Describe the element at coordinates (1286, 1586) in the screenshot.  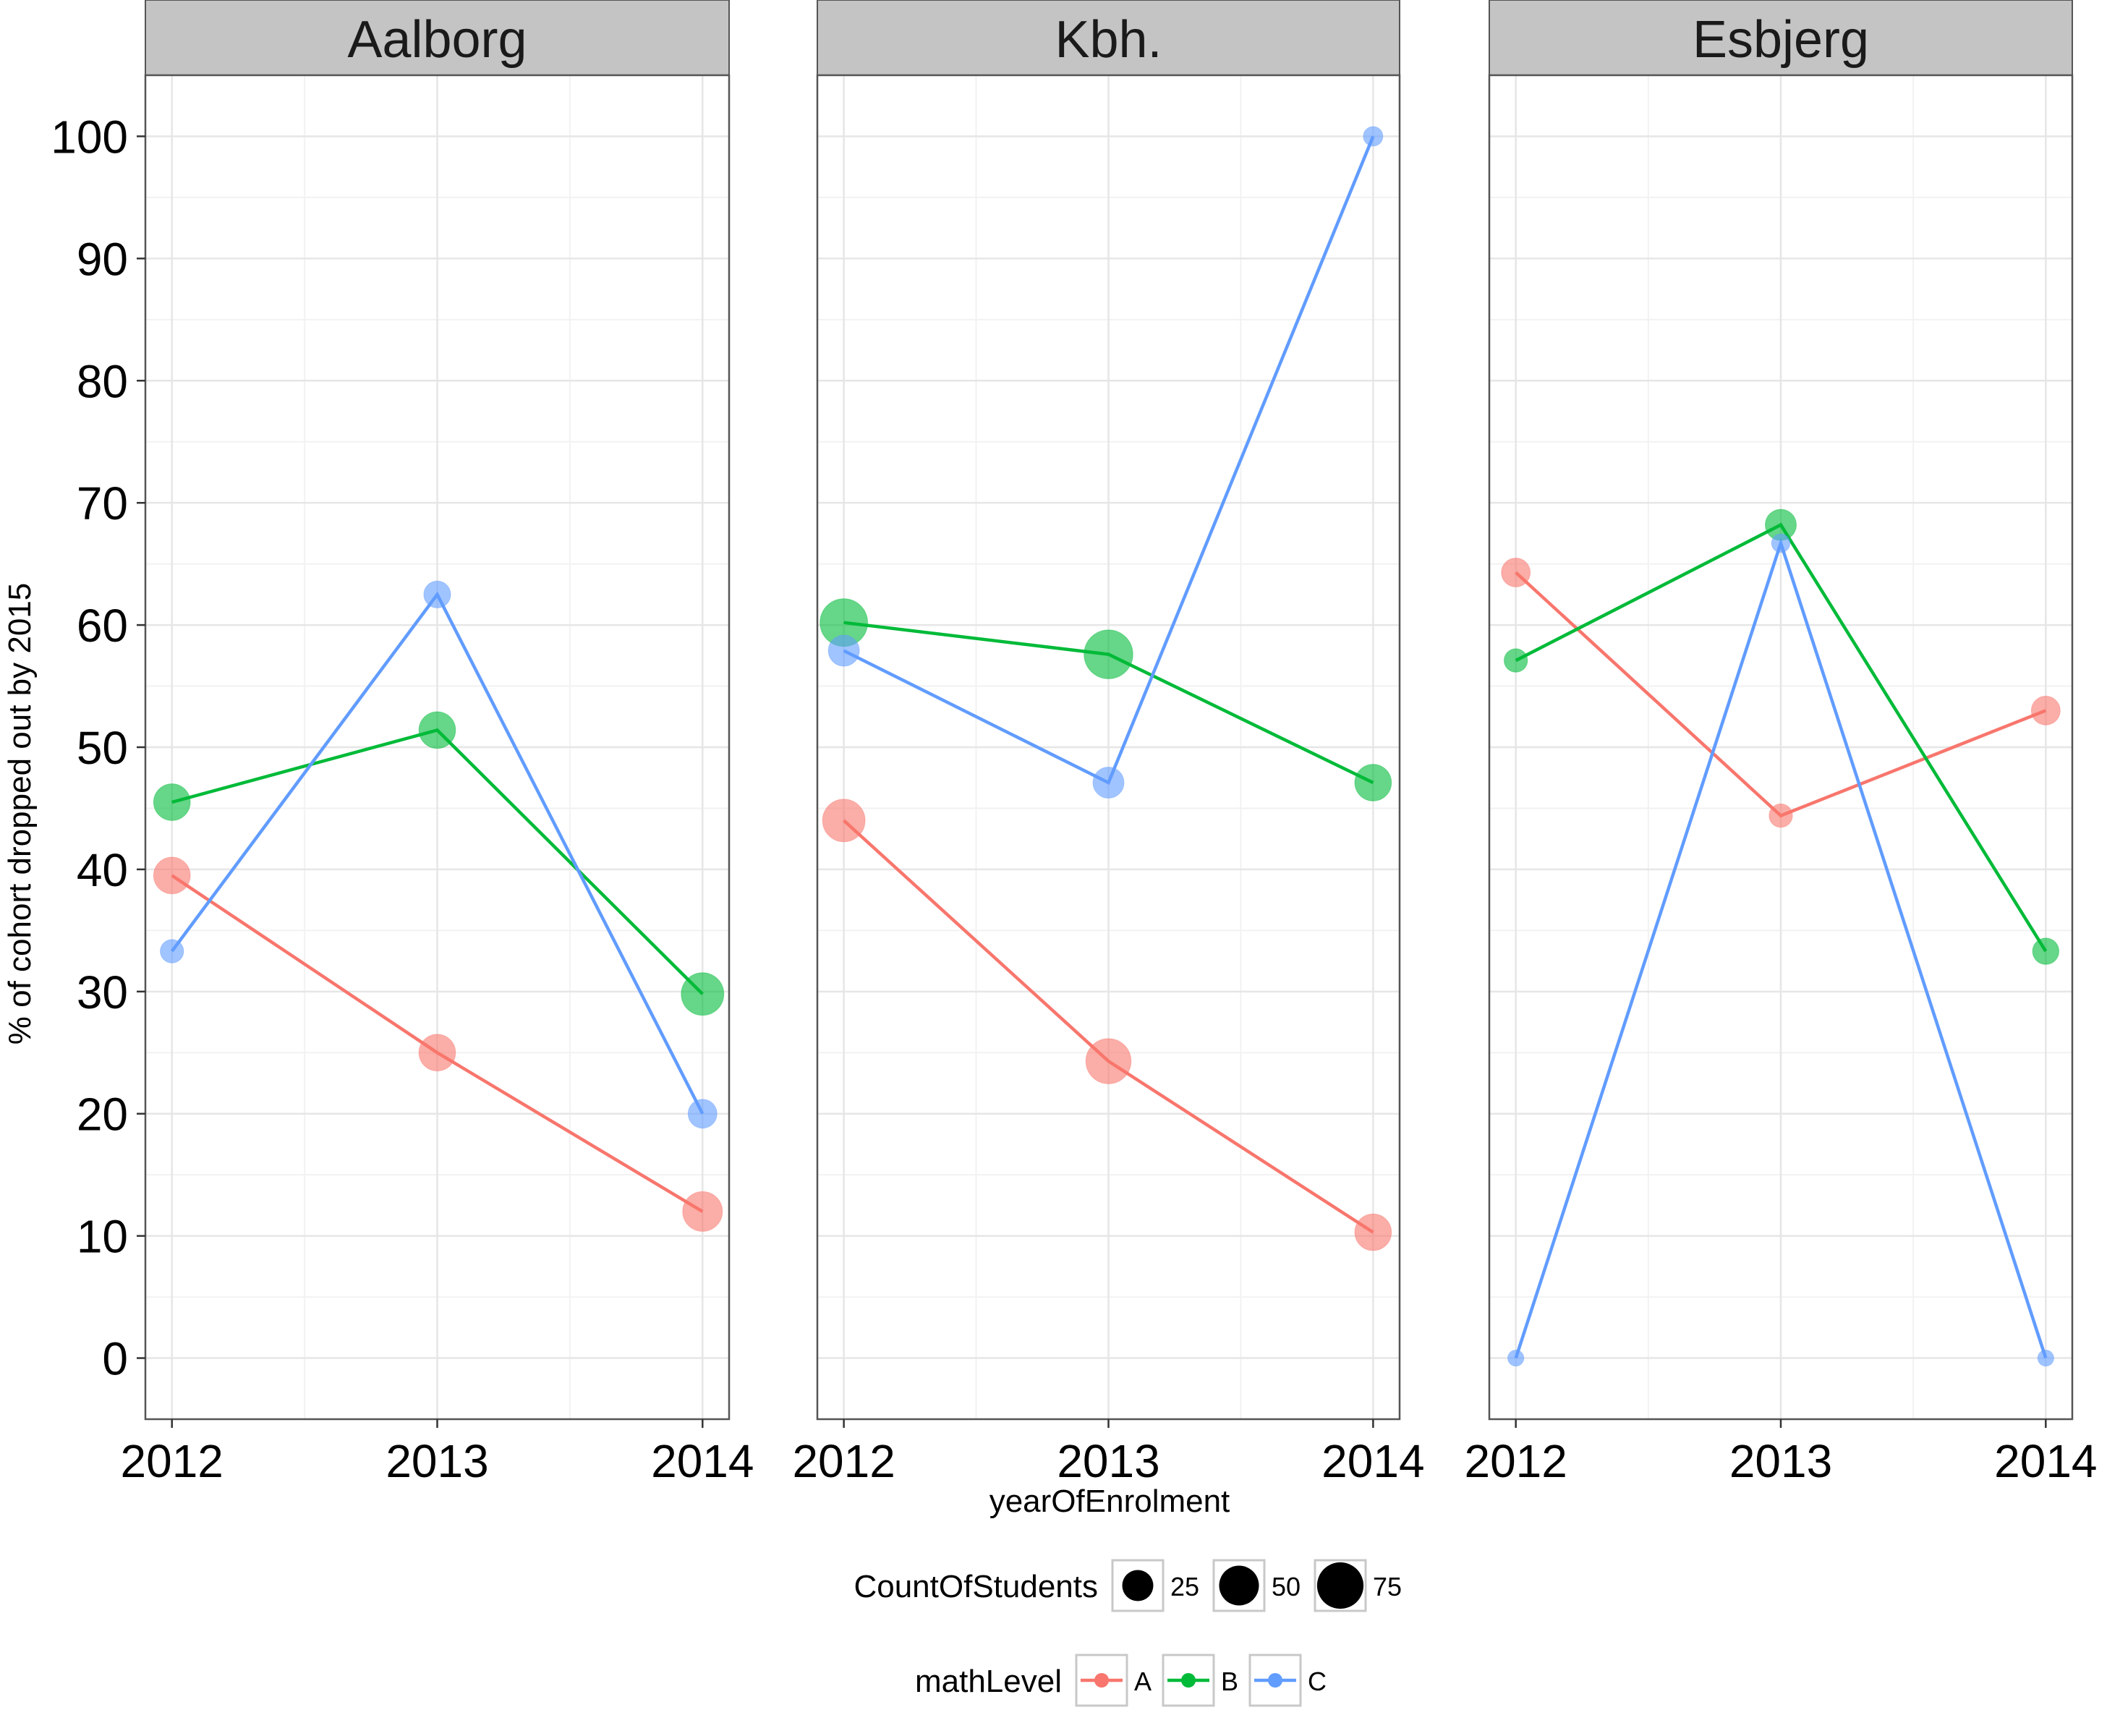
I see `size-legend-label: 50` at that location.